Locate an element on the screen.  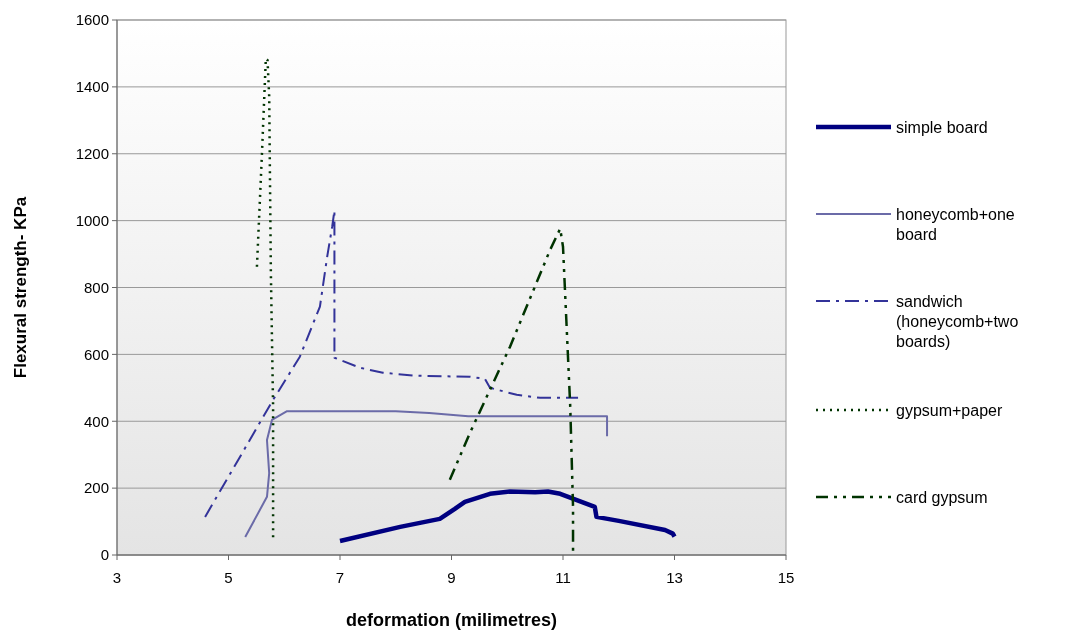
y-tick-label: 200 is located at coordinates (96, 488).